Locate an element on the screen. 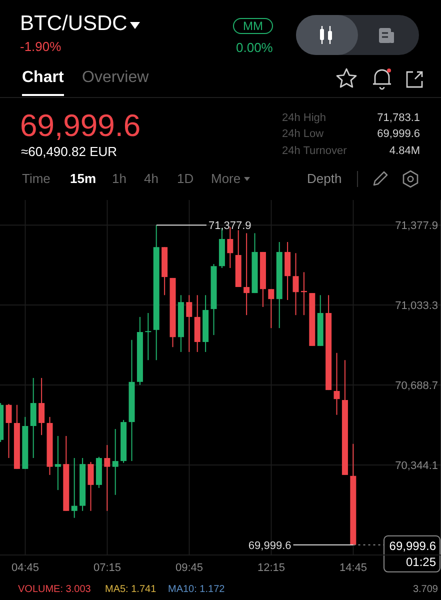 The height and width of the screenshot is (600, 441). text: MA10: 1.172 is located at coordinates (196, 589).